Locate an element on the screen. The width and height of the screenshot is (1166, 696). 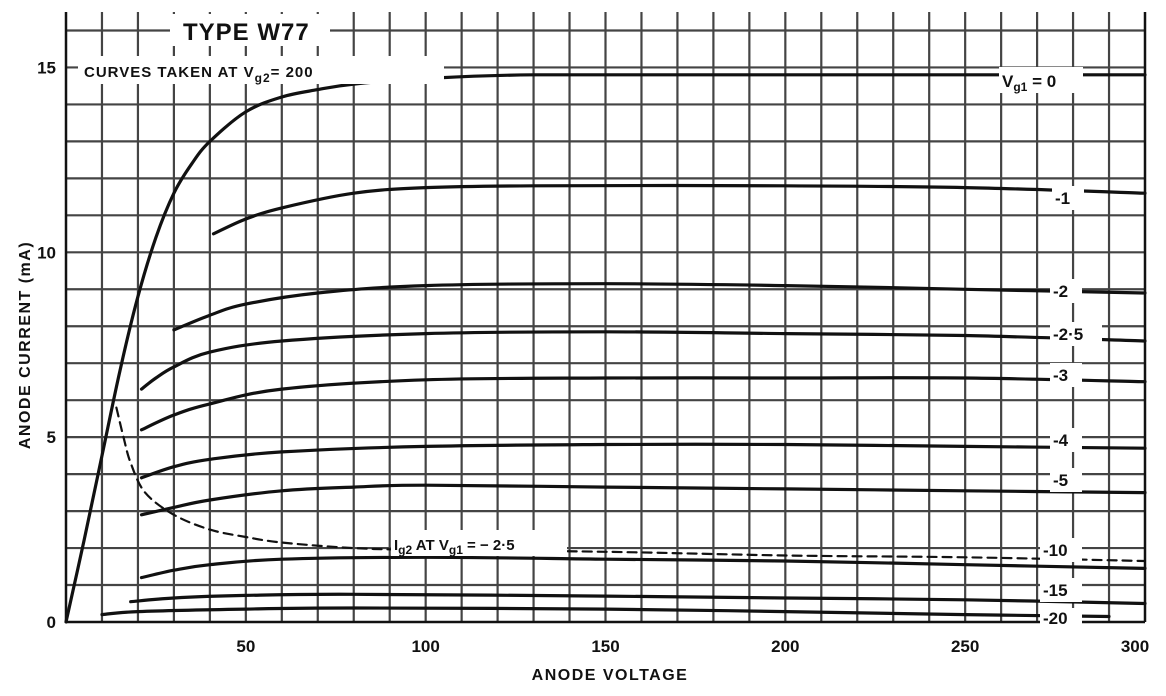
curve-label-part: -10 is located at coordinates (1055, 550).